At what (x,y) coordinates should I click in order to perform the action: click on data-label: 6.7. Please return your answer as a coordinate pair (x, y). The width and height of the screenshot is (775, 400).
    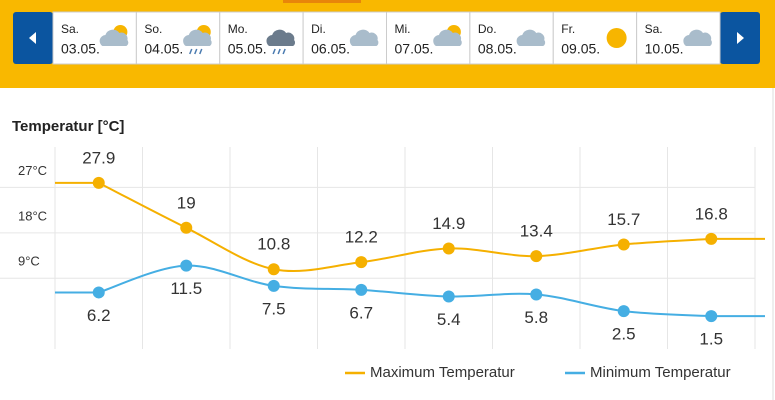
    Looking at the image, I should click on (361, 312).